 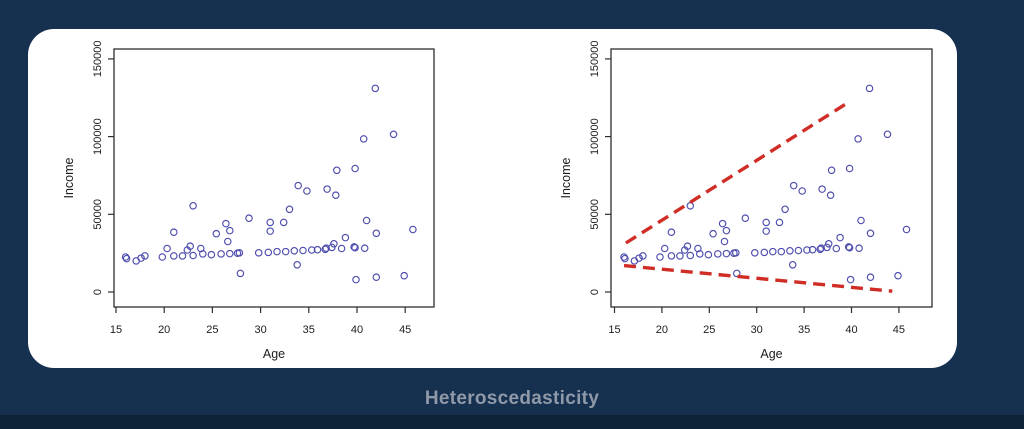 I want to click on bottom-strip, so click(x=512, y=422).